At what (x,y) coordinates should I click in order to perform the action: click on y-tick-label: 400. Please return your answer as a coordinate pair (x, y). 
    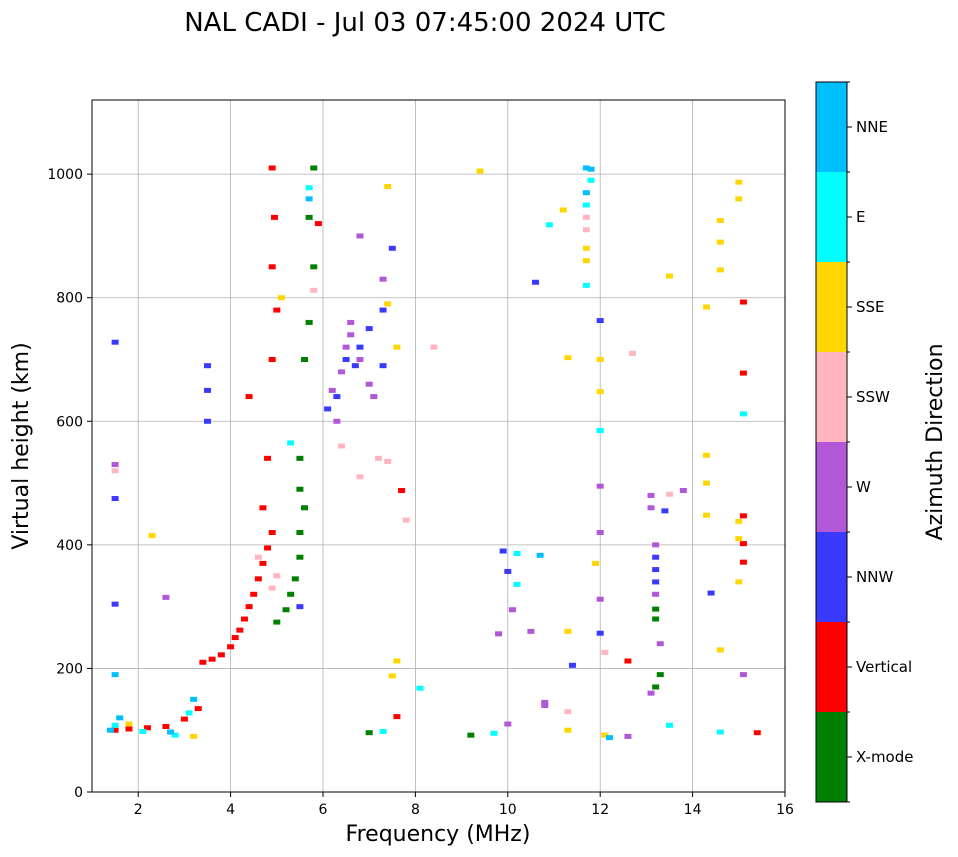
    Looking at the image, I should click on (69, 546).